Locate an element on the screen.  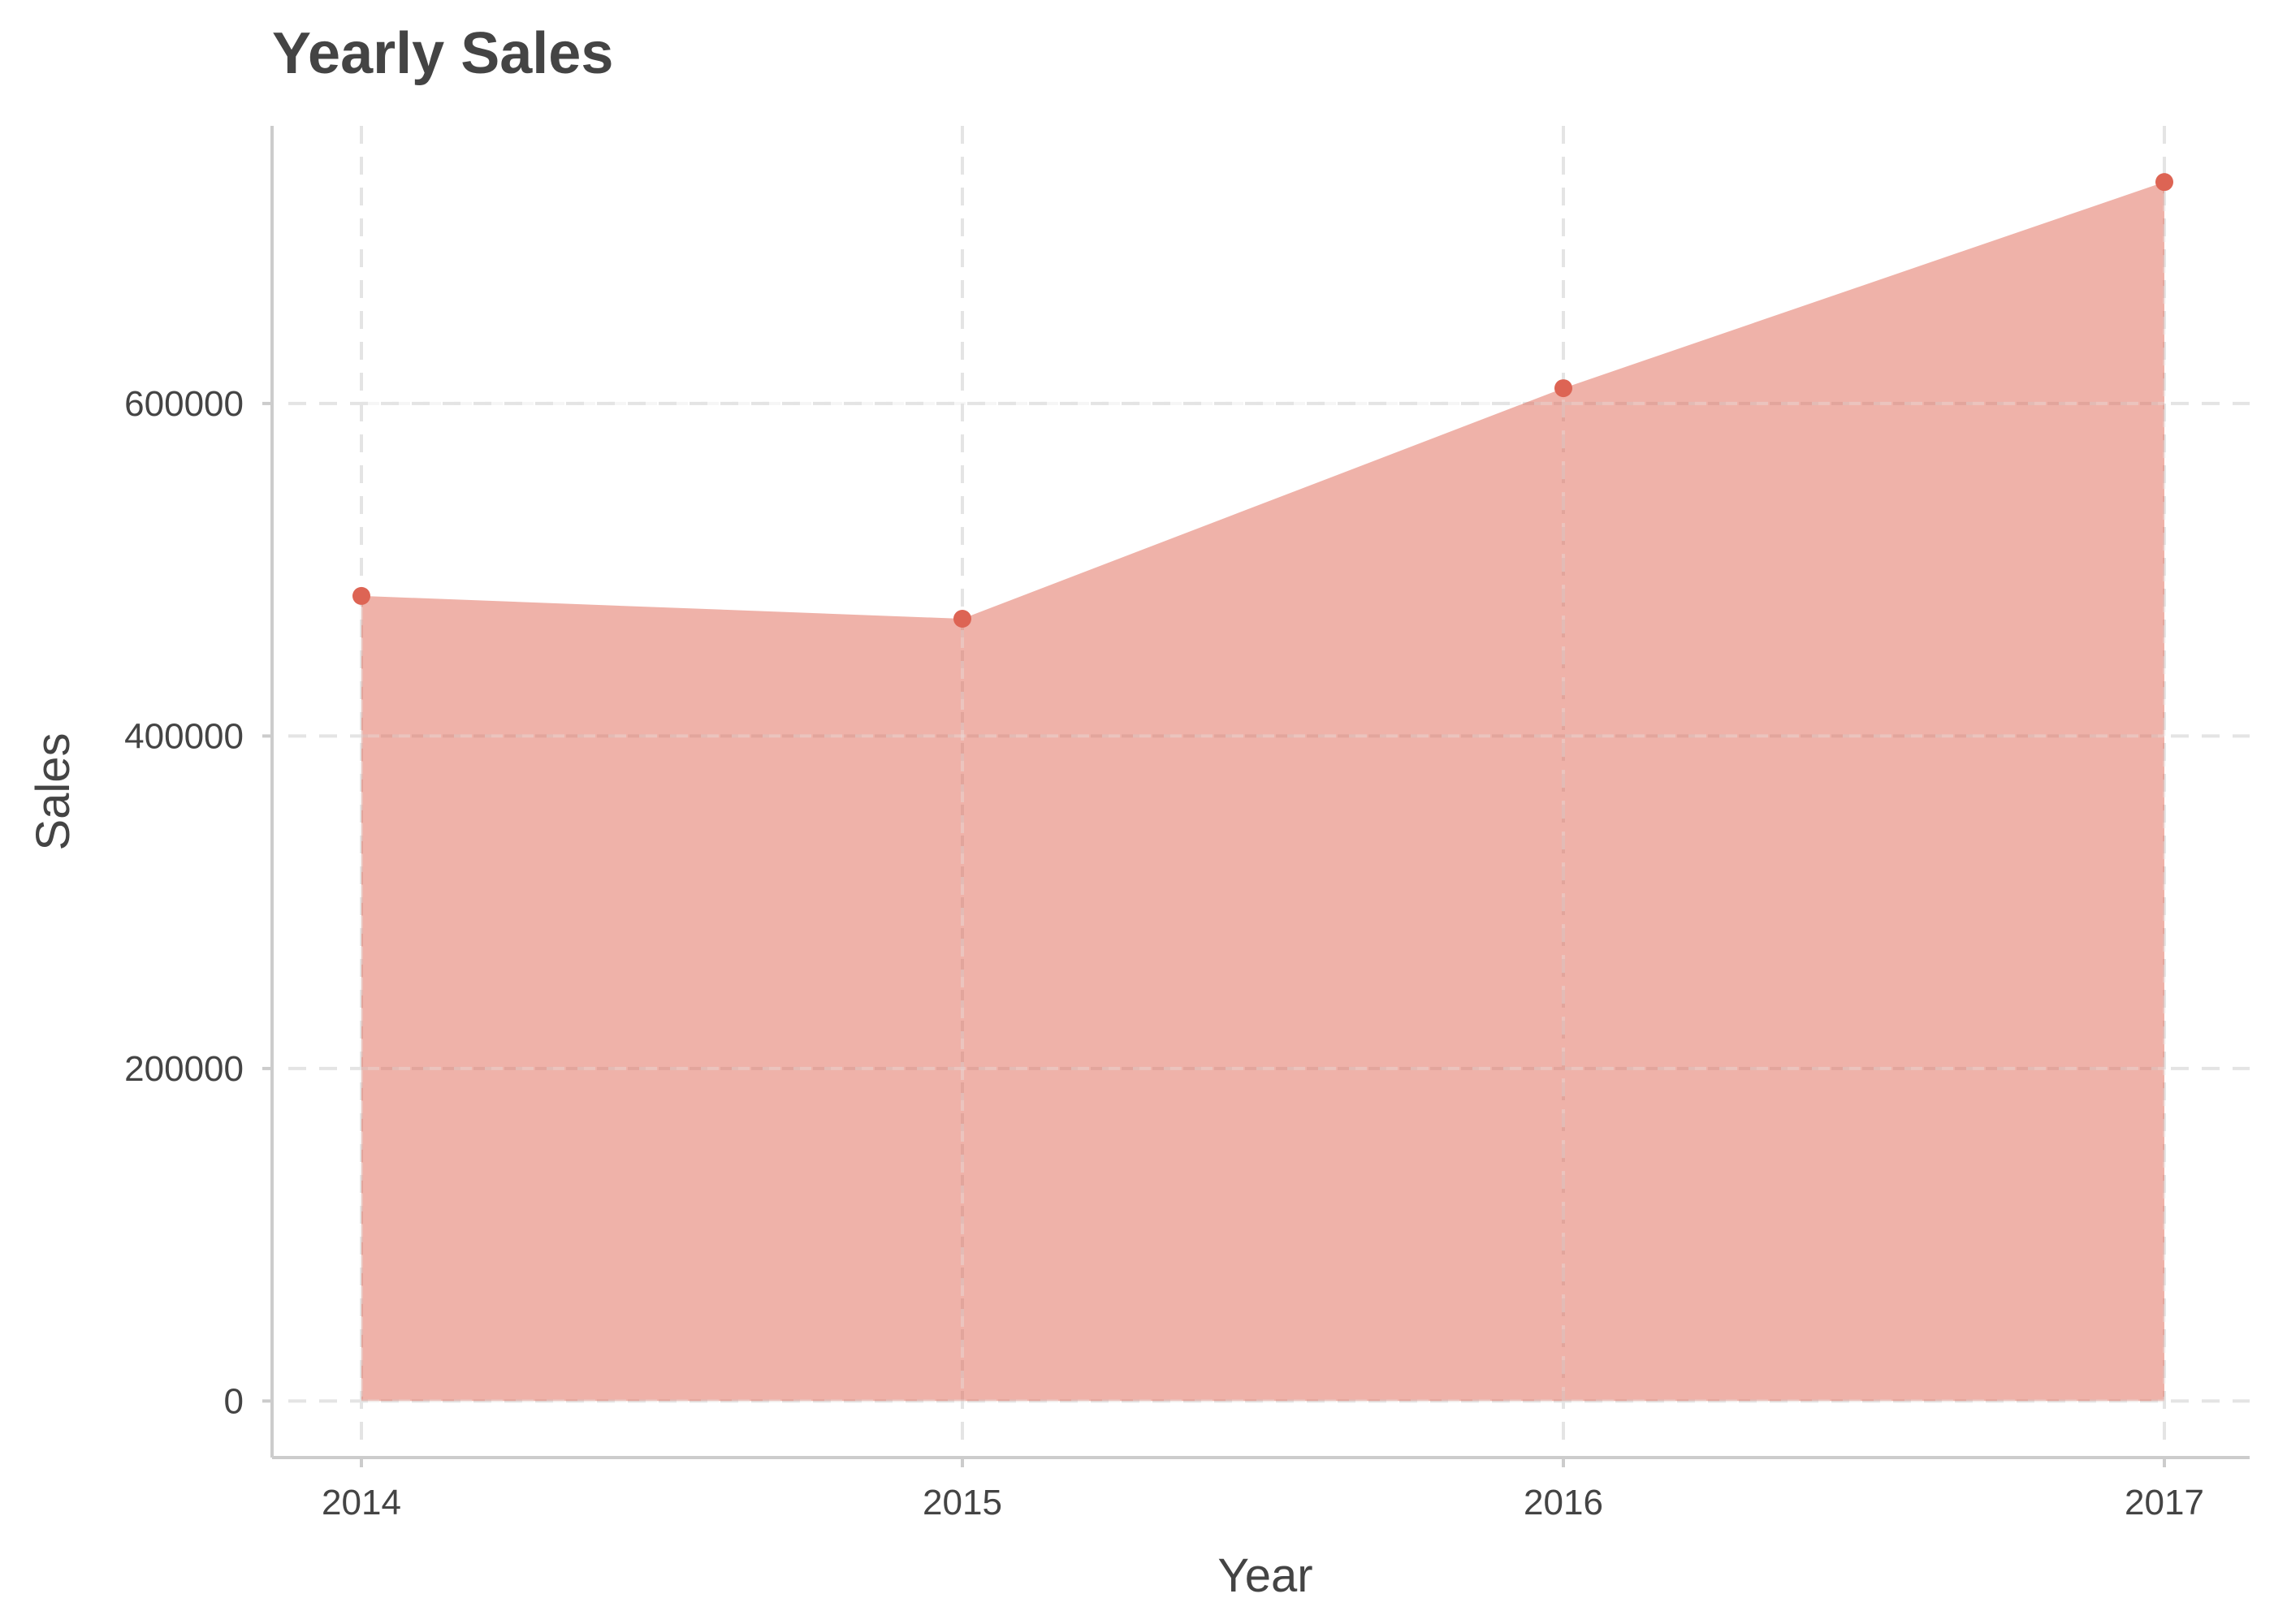
x-axis-title: Year is located at coordinates (1265, 1576).